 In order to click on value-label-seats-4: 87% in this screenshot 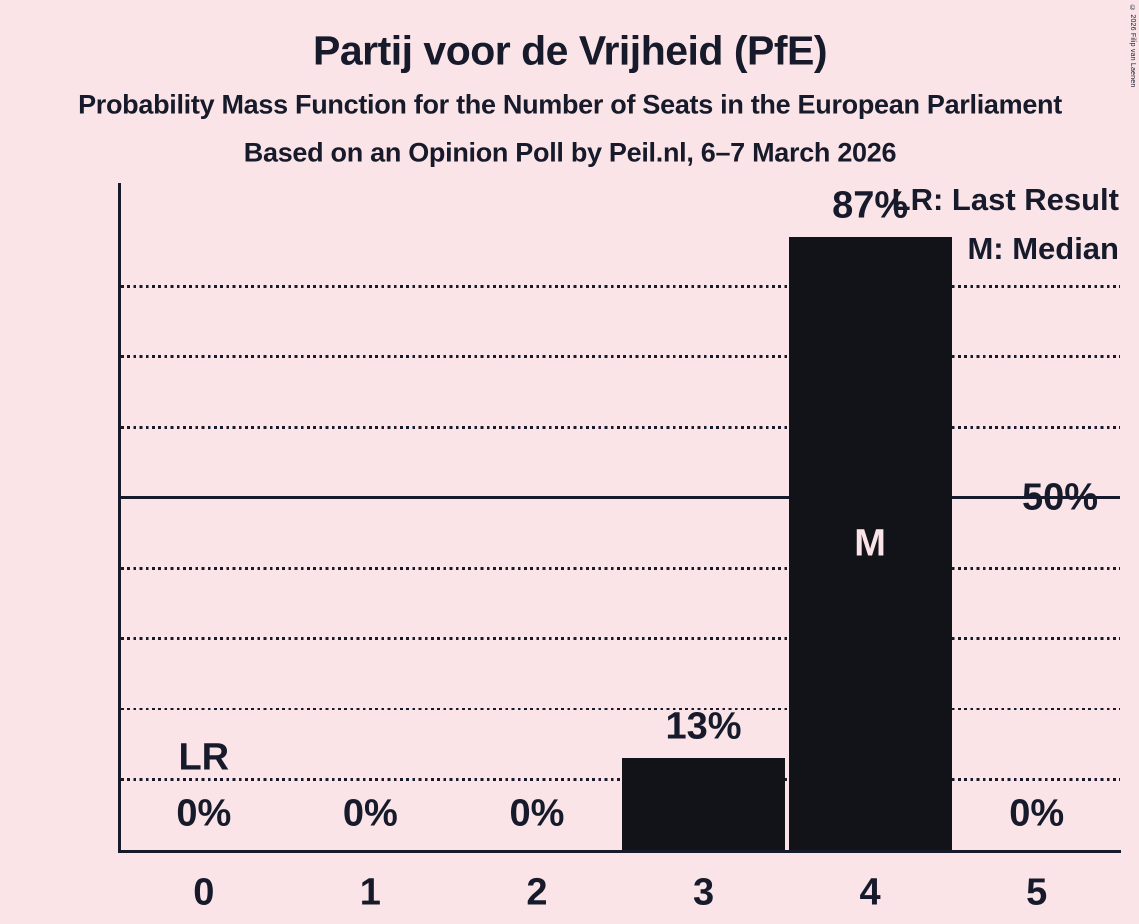, I will do `click(870, 205)`.